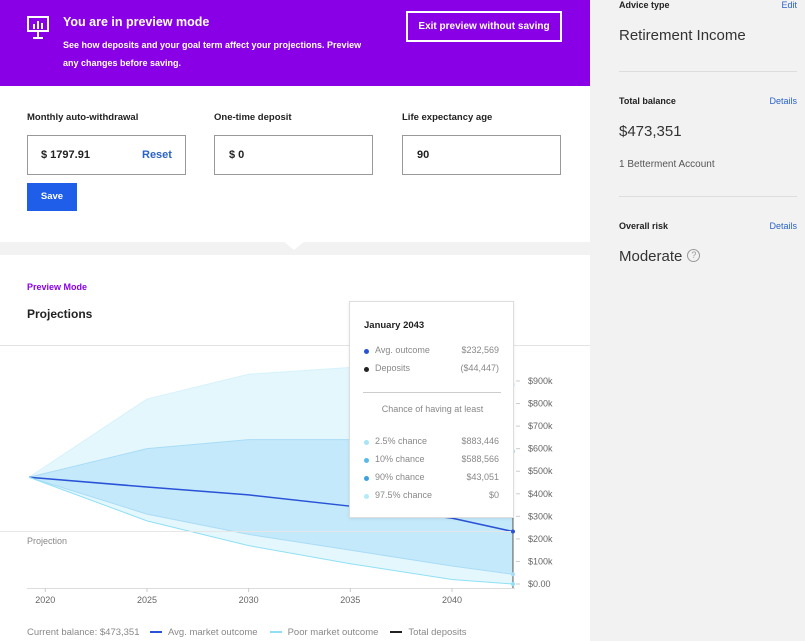  What do you see at coordinates (493, 495) in the screenshot?
I see `tooltip-value: $0` at bounding box center [493, 495].